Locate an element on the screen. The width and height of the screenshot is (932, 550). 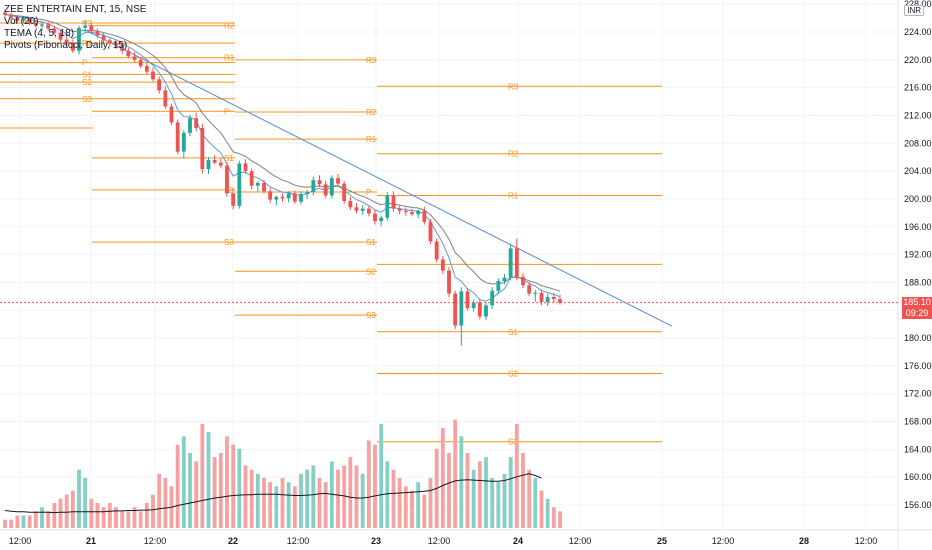
time-tick-label: 25 is located at coordinates (662, 541).